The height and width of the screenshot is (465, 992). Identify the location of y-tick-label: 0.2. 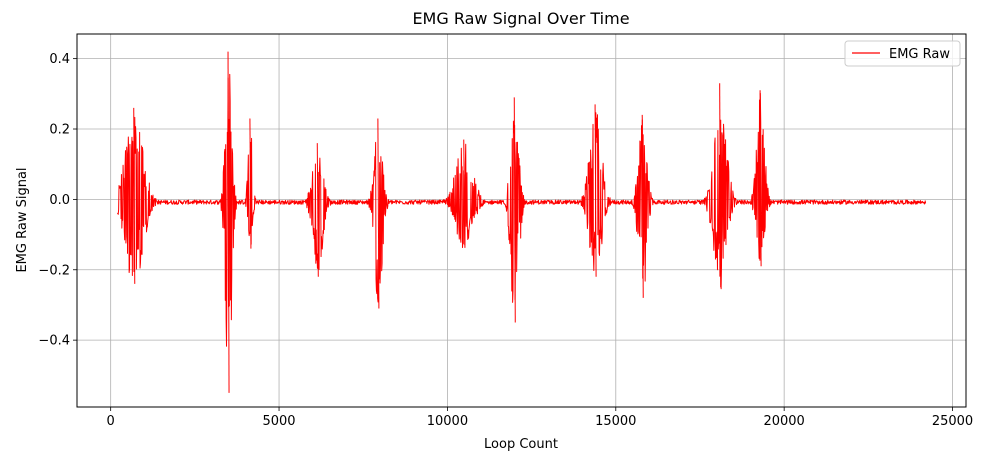
(59, 130).